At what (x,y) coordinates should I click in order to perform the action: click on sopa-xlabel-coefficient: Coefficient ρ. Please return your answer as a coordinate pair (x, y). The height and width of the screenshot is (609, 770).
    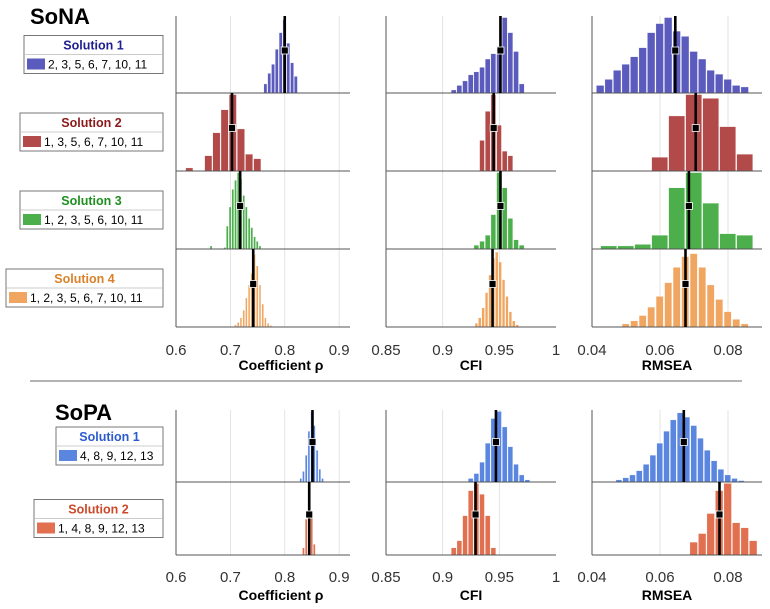
    Looking at the image, I should click on (281, 595).